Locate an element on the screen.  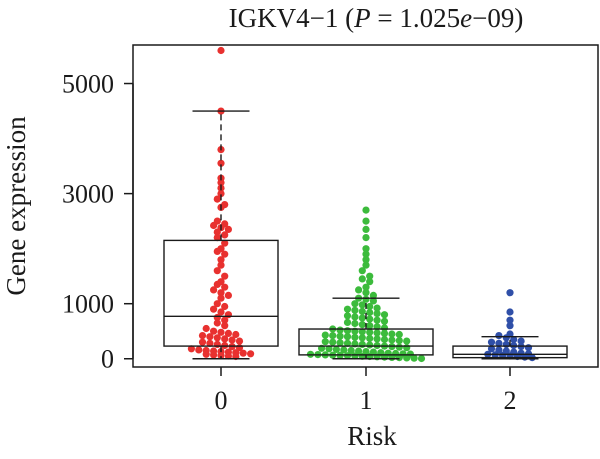
x-axis: 0 1 2 is located at coordinates (366, 391).